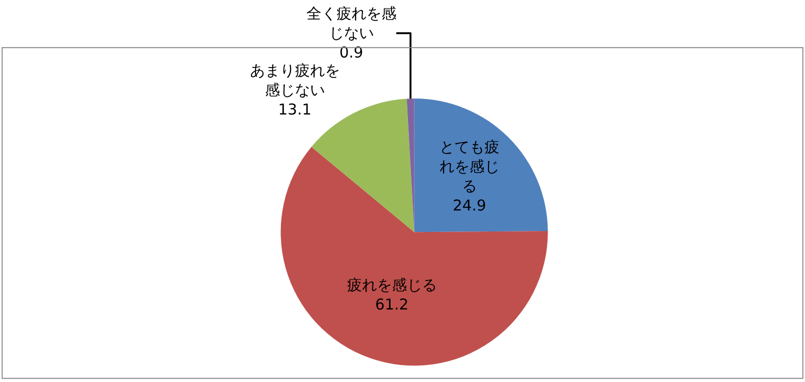 The image size is (805, 382). I want to click on slice-label: 全く疲れを感じない, so click(351, 23).